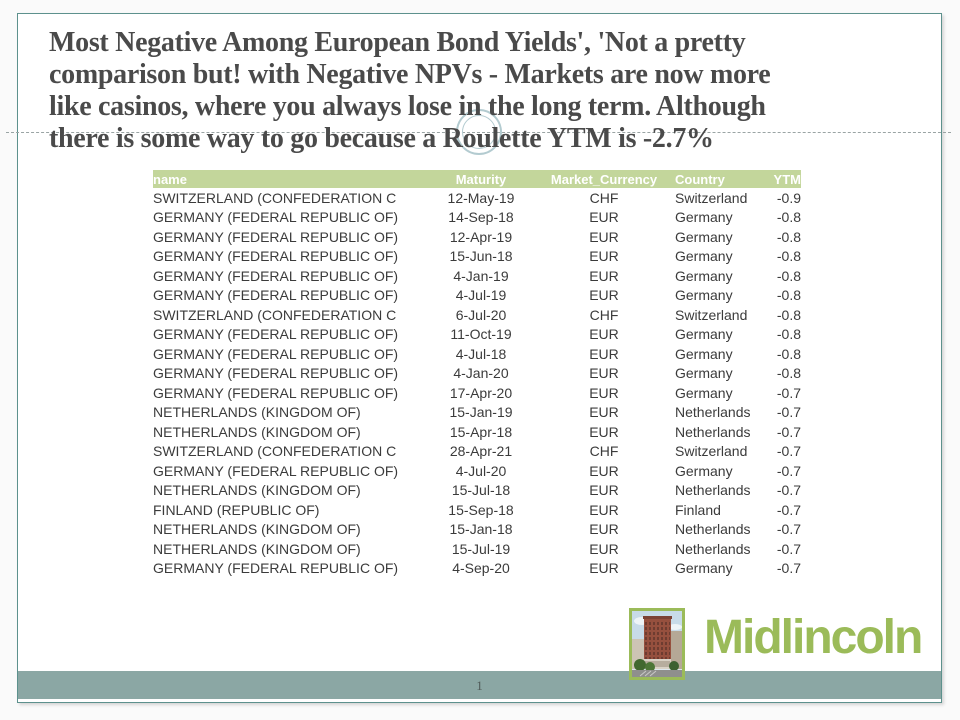  I want to click on cell-maturity: 4-Jul-19, so click(481, 295).